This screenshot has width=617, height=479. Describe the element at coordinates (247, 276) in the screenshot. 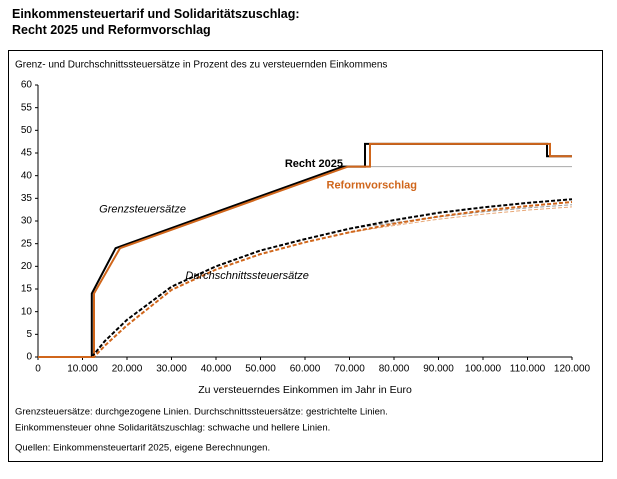

I see `annotation: Durchschnittssteuersätze` at that location.